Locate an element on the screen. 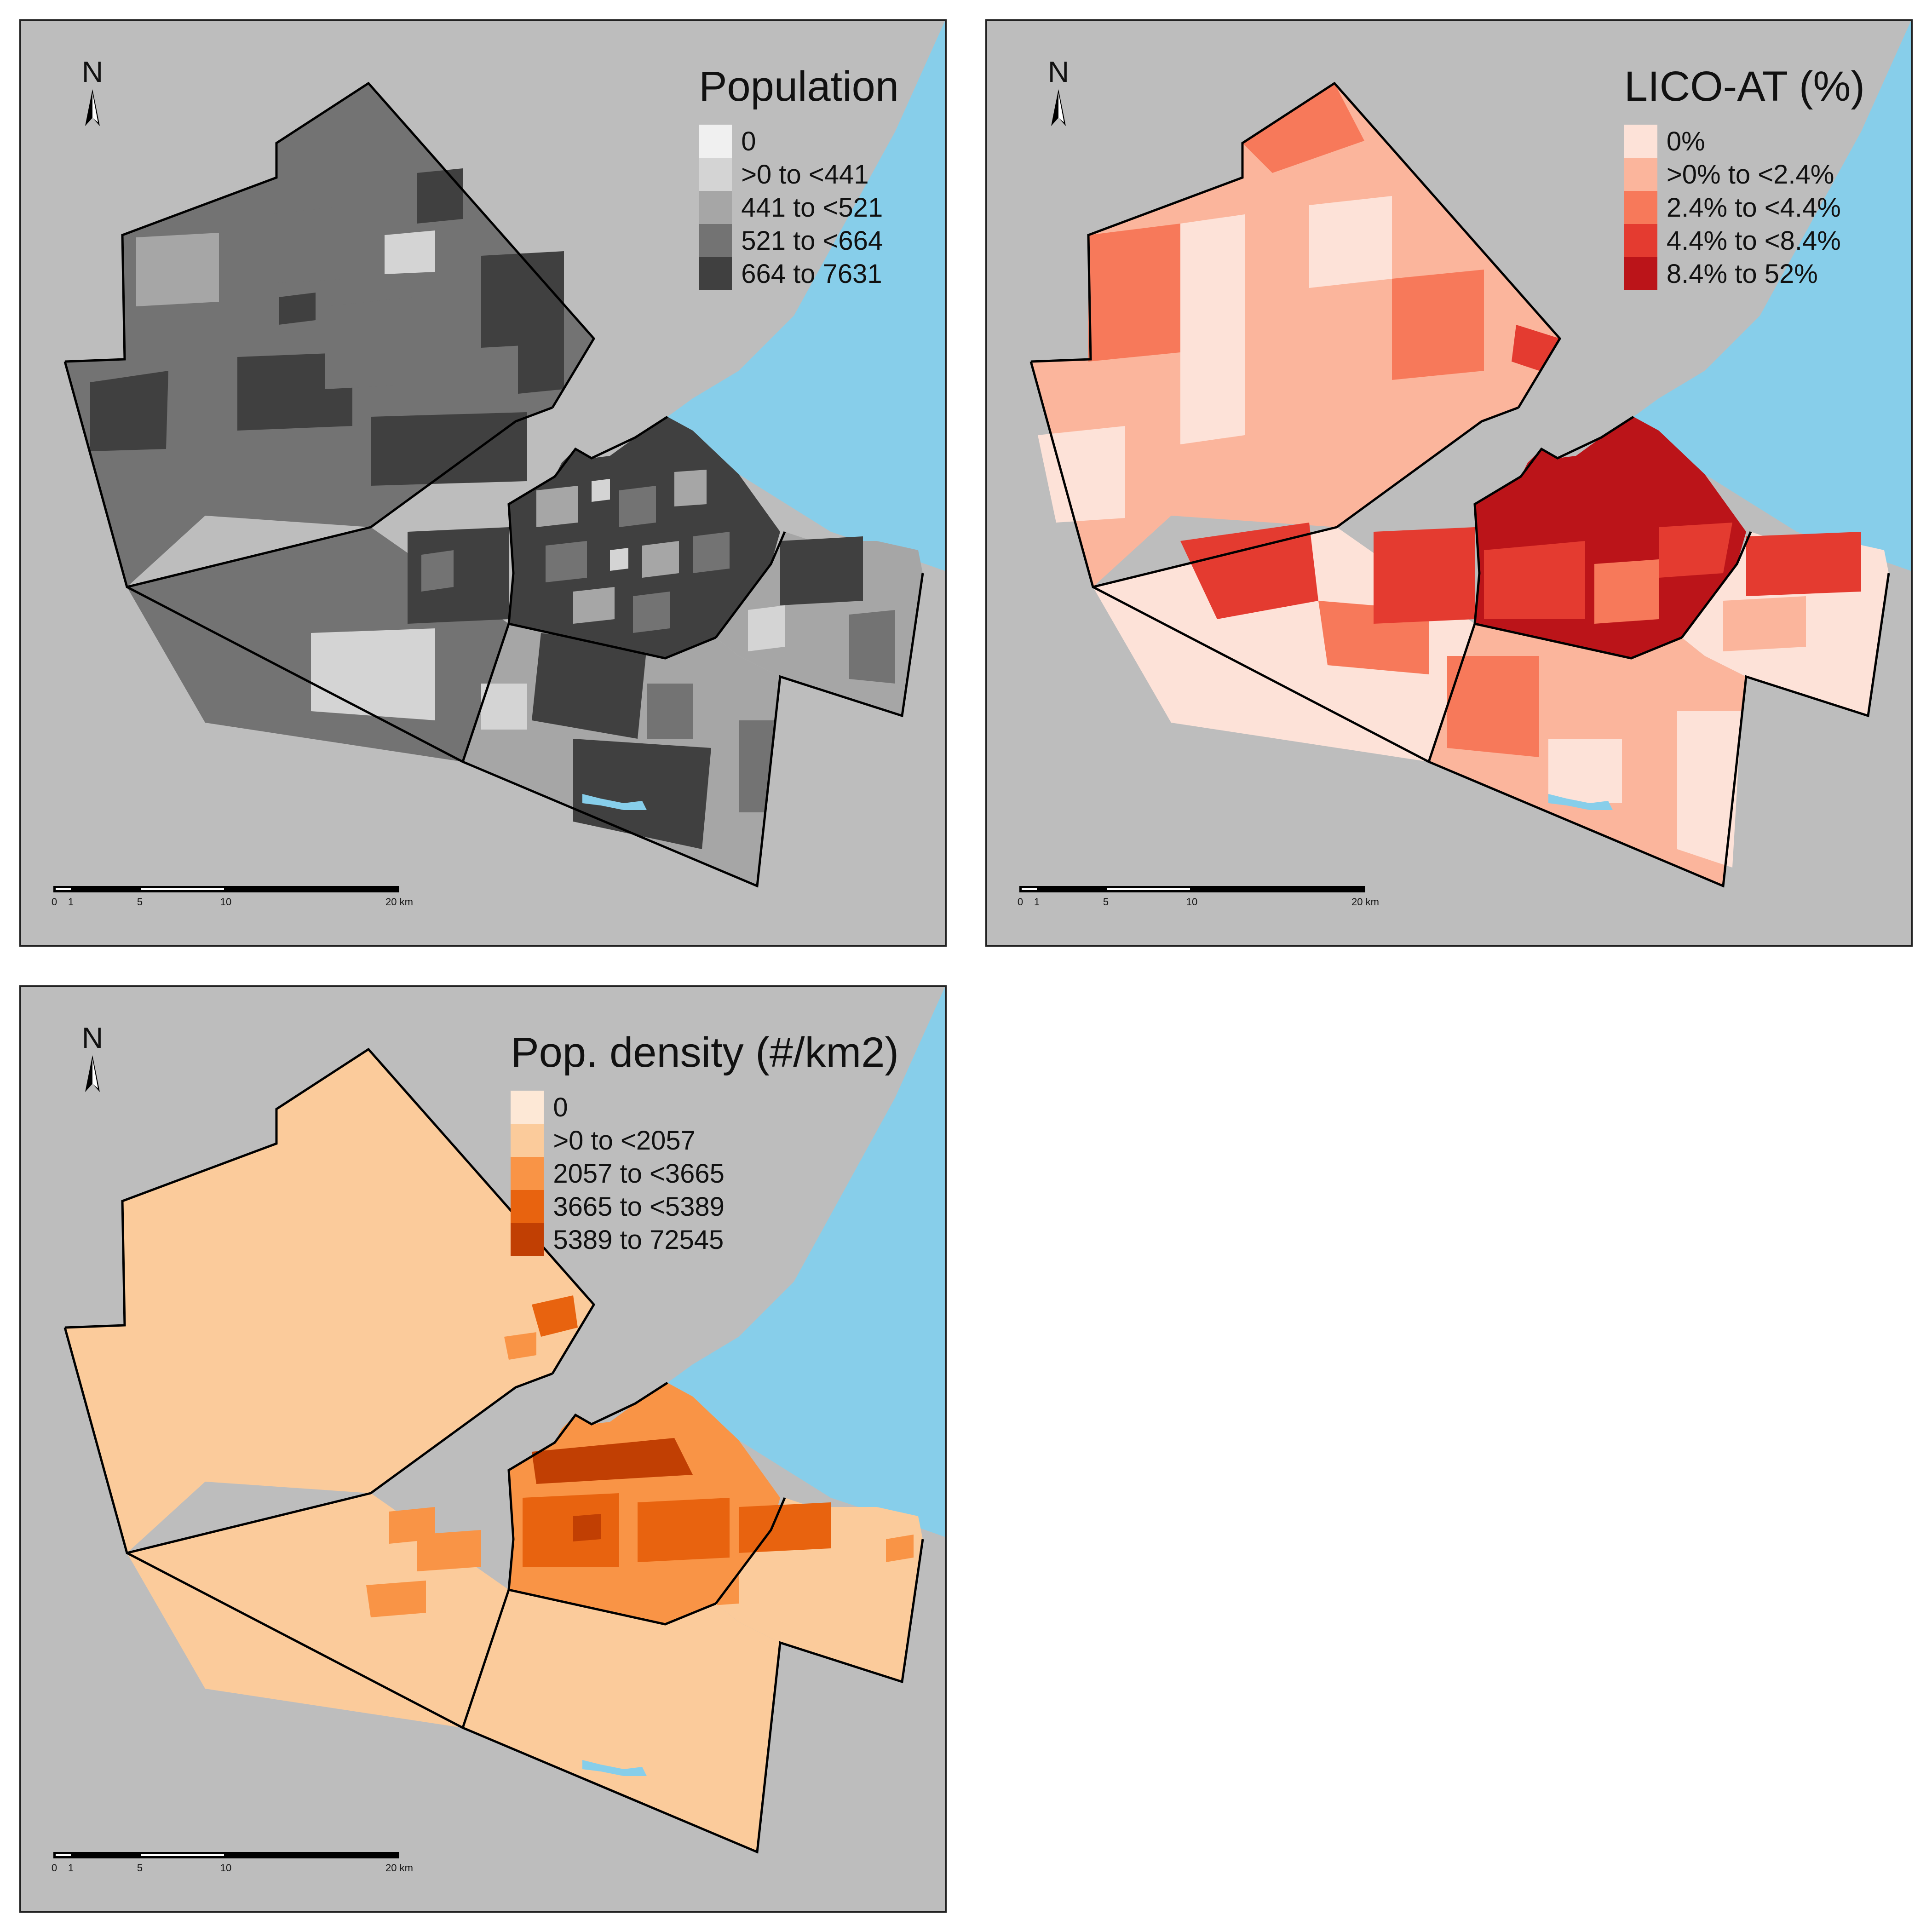  legend-item: 4.4% to <8.4% is located at coordinates (1744, 241).